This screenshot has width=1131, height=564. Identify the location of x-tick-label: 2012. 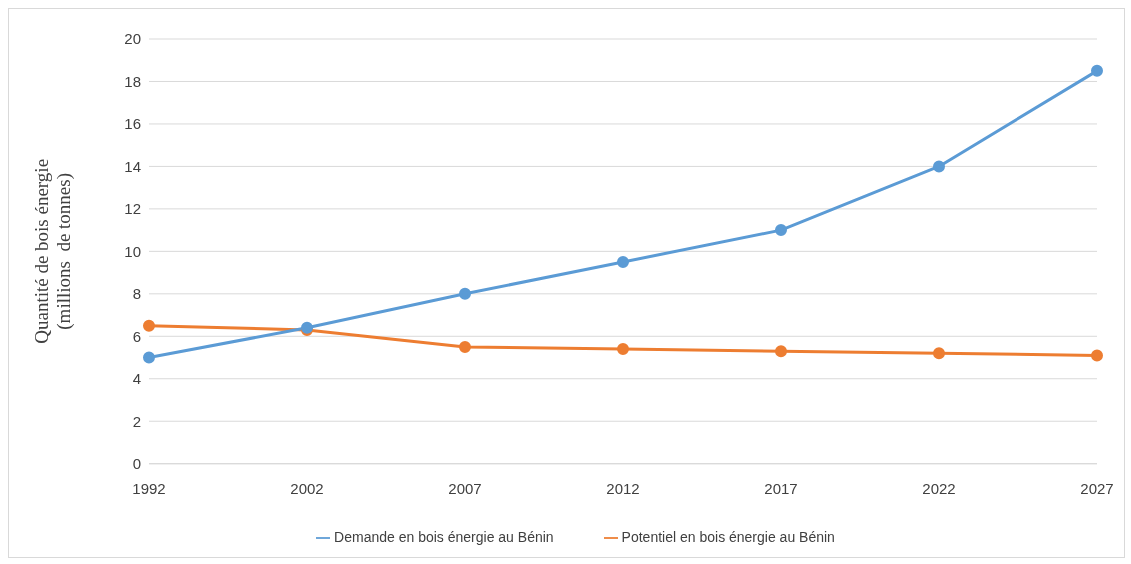
(623, 489).